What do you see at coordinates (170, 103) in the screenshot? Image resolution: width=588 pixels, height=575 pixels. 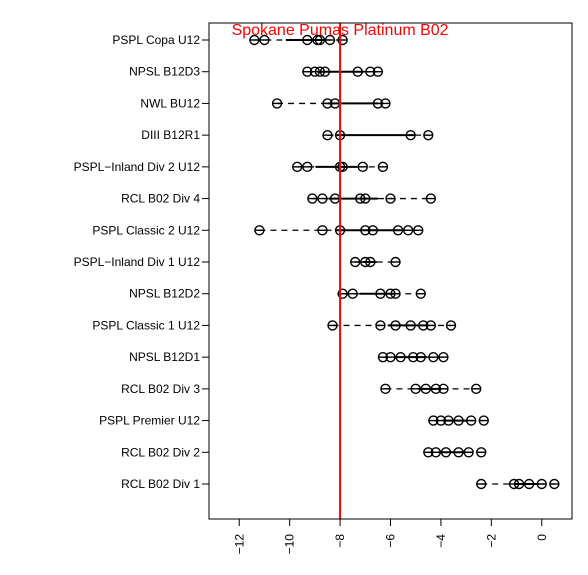 I see `group-label: NWL BU12` at bounding box center [170, 103].